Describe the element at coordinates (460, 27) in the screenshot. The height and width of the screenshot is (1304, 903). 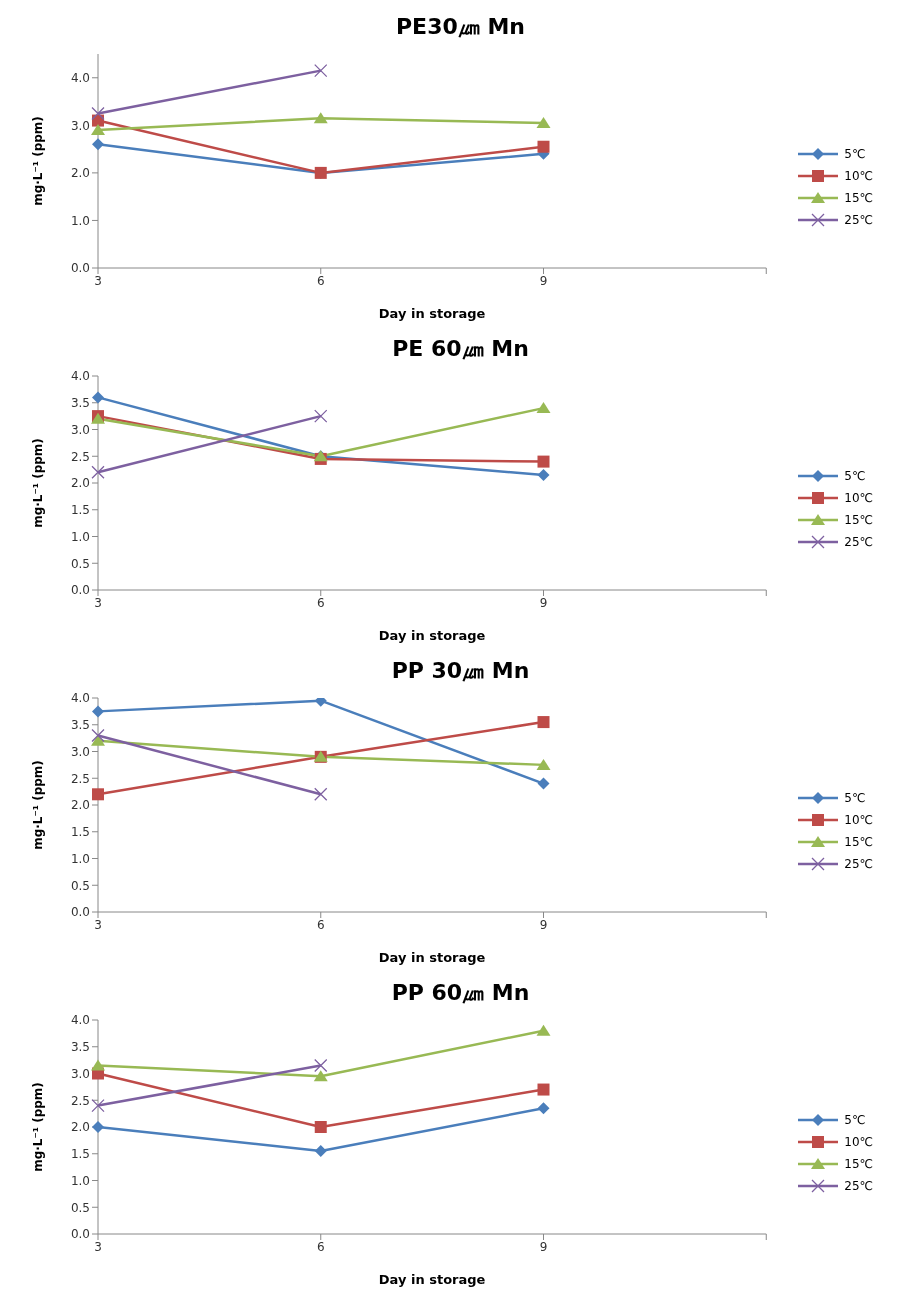
I see `chart-title: PE30㎛ Mn` at that location.